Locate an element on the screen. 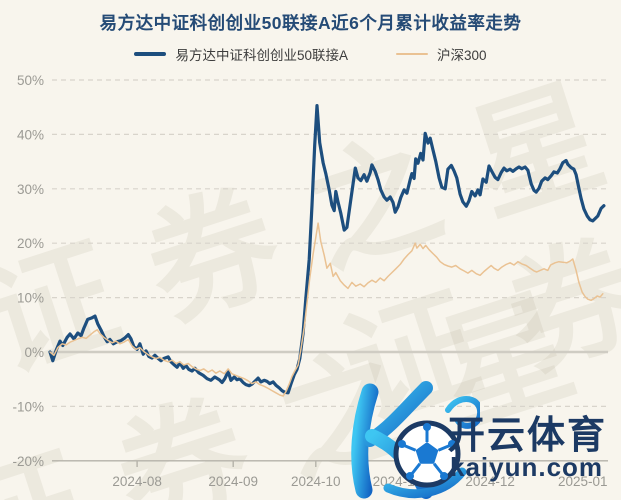  svg-text: 50% is located at coordinates (30, 80).